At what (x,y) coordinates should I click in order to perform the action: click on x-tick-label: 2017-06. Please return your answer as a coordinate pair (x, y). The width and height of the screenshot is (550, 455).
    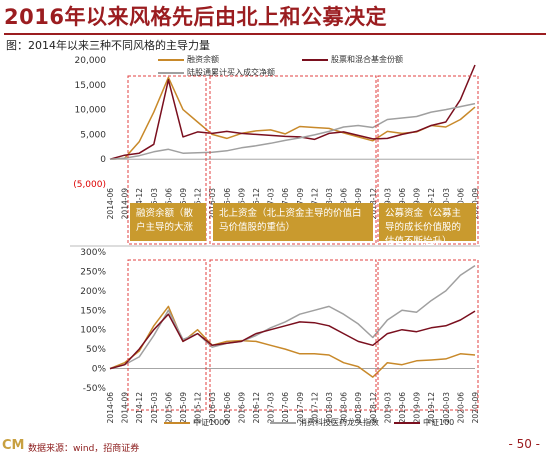
    Looking at the image, I should click on (285, 408).